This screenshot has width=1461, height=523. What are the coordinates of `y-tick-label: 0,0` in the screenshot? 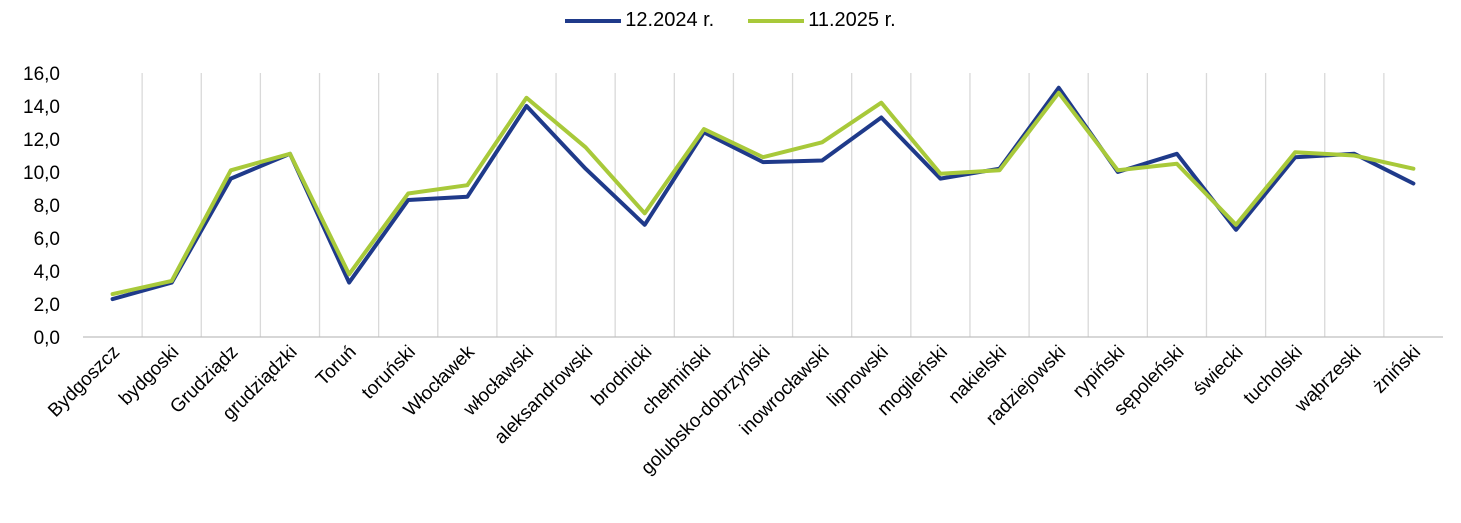 It's located at (47, 338).